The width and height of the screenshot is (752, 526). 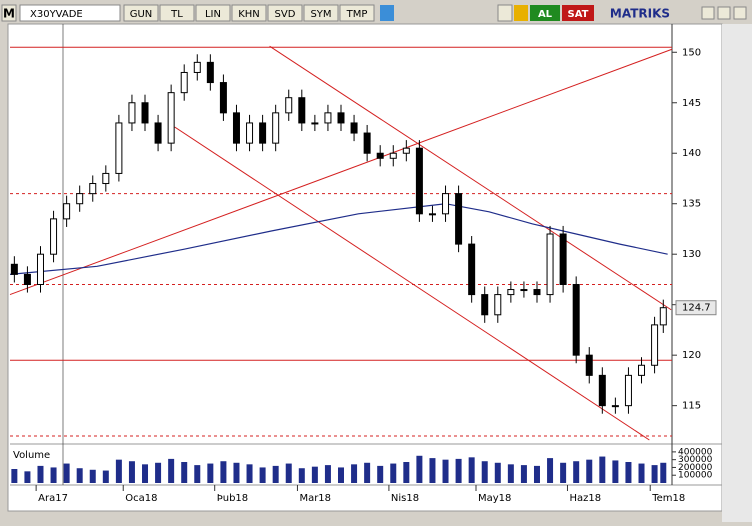 I want to click on toolbar-button-label: TMP, so click(x=357, y=14).